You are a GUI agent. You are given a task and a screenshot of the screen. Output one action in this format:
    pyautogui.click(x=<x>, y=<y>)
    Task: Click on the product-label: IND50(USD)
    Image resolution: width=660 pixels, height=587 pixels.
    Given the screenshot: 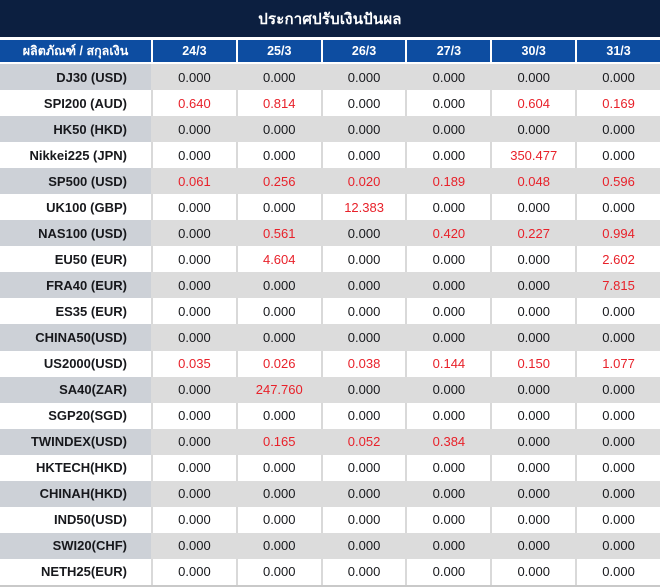 What is the action you would take?
    pyautogui.click(x=90, y=520)
    